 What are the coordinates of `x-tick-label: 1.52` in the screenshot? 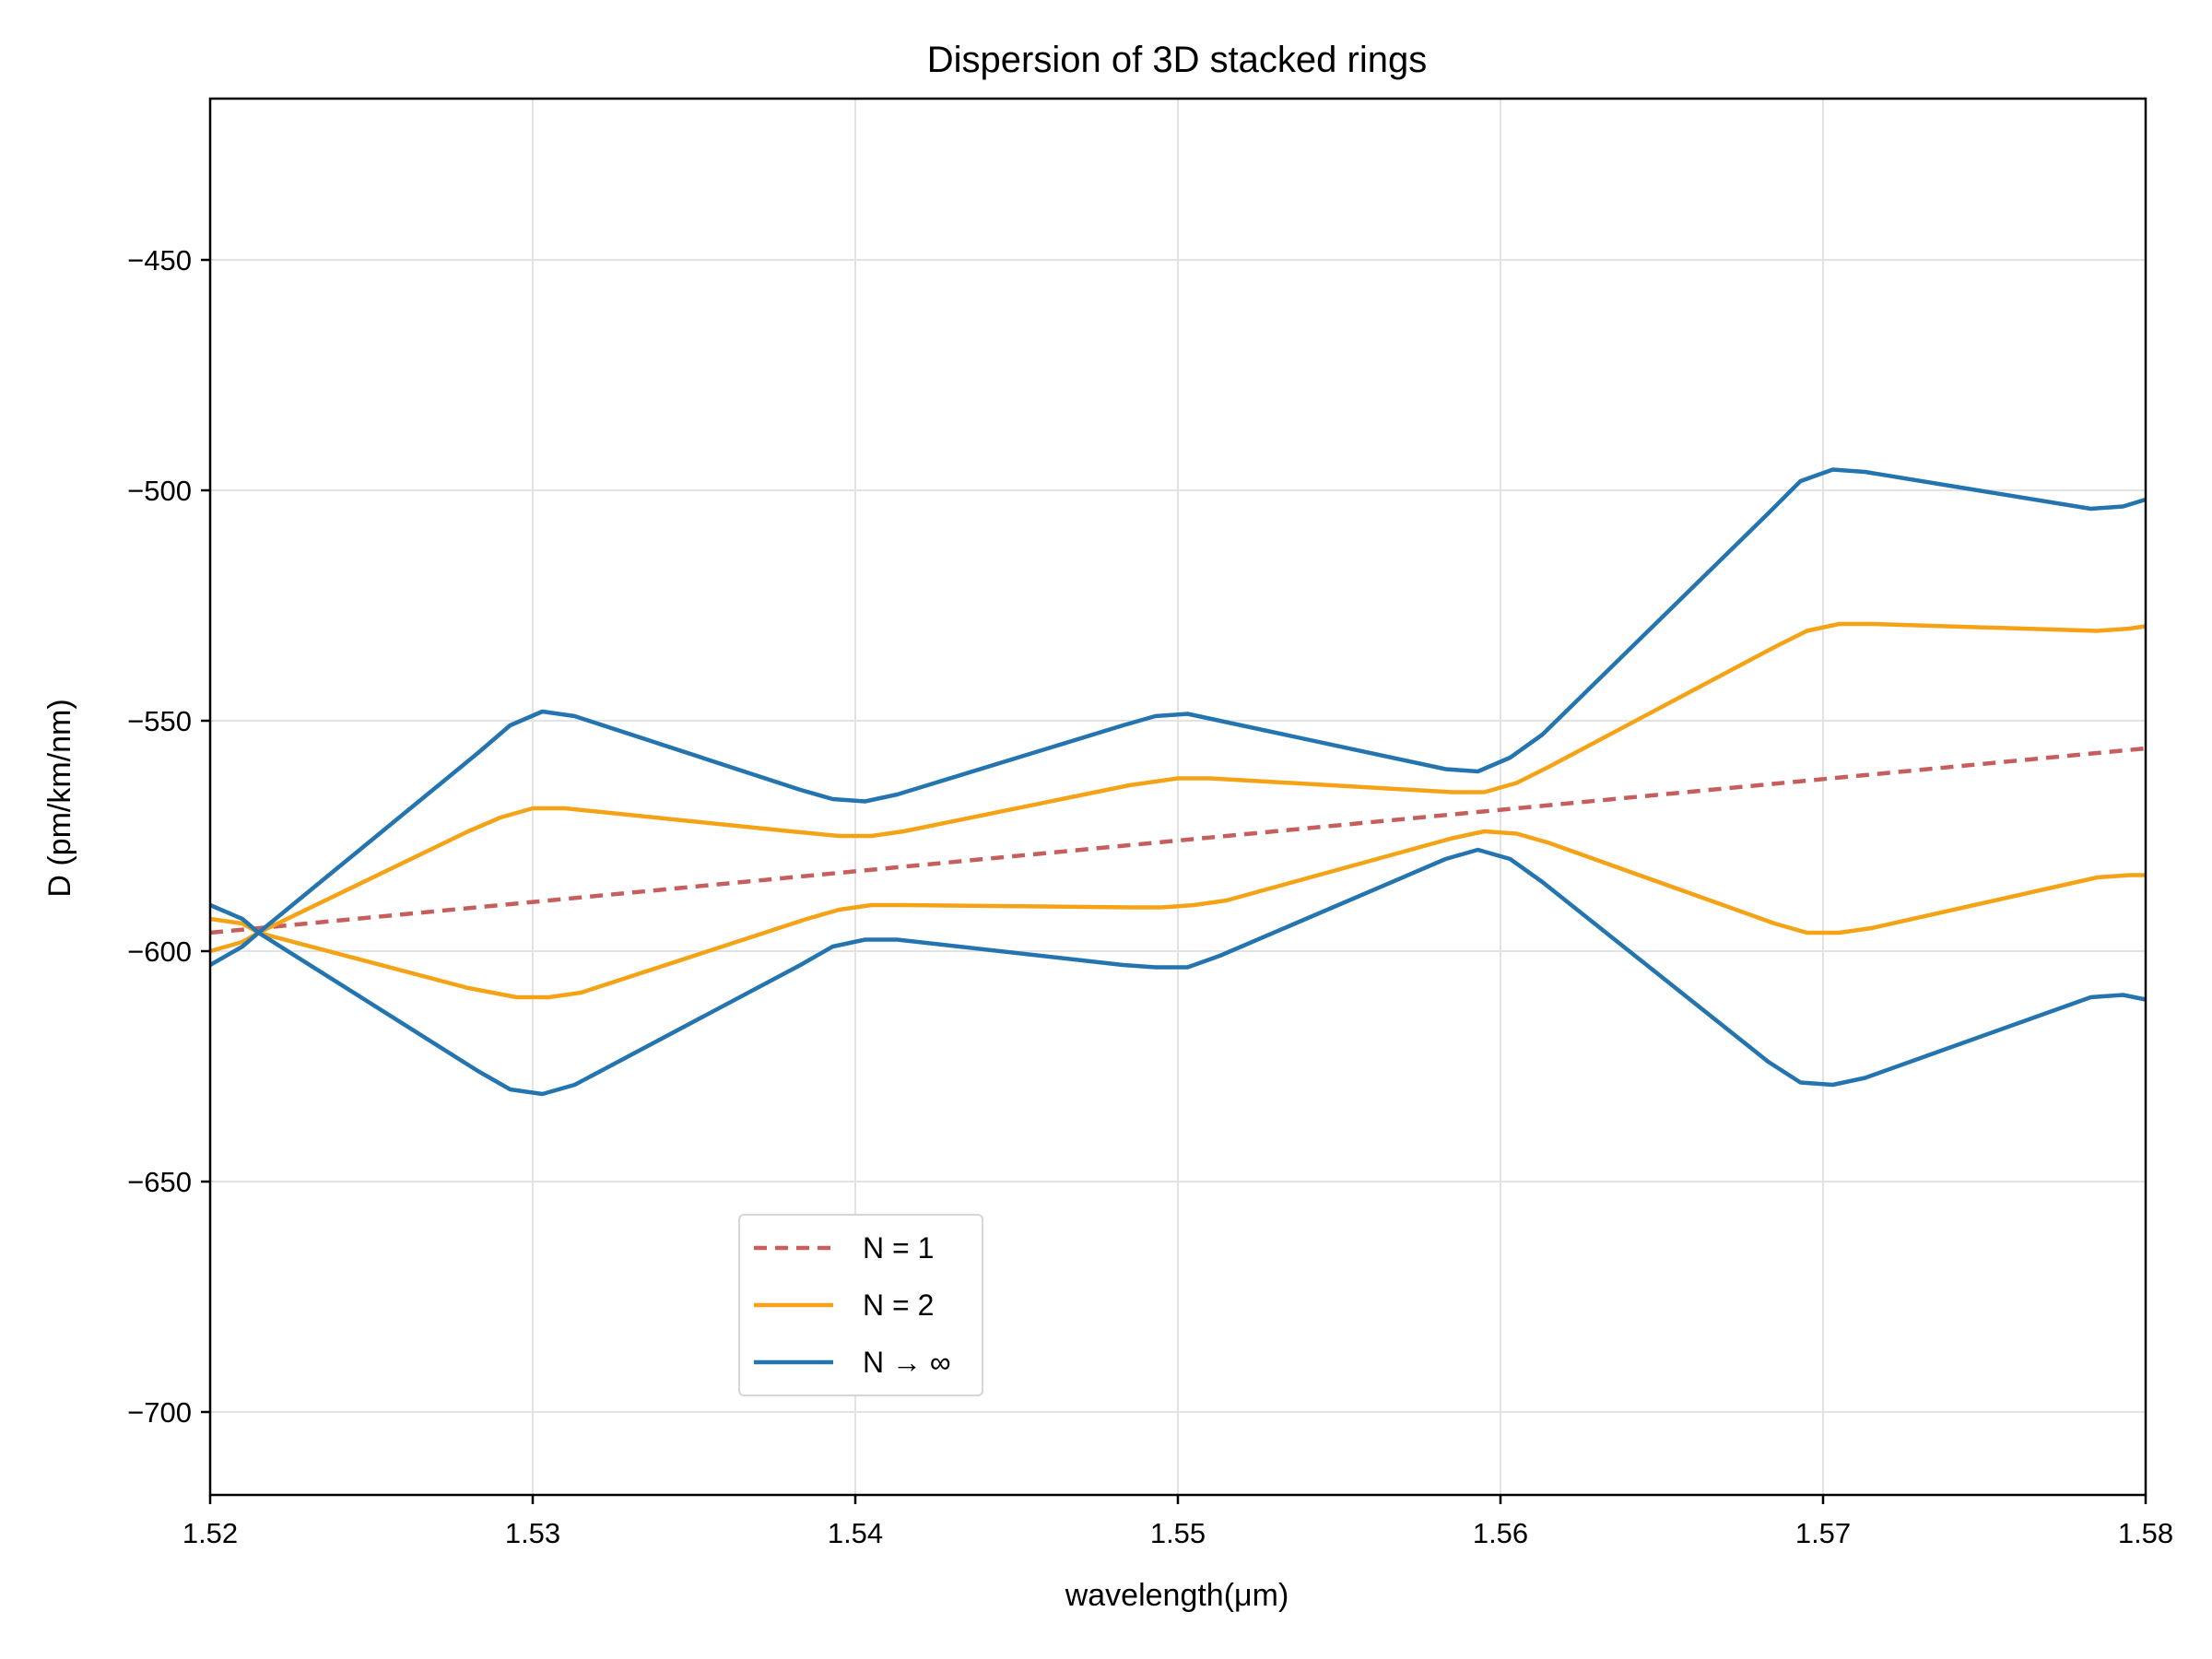 It's located at (210, 1533).